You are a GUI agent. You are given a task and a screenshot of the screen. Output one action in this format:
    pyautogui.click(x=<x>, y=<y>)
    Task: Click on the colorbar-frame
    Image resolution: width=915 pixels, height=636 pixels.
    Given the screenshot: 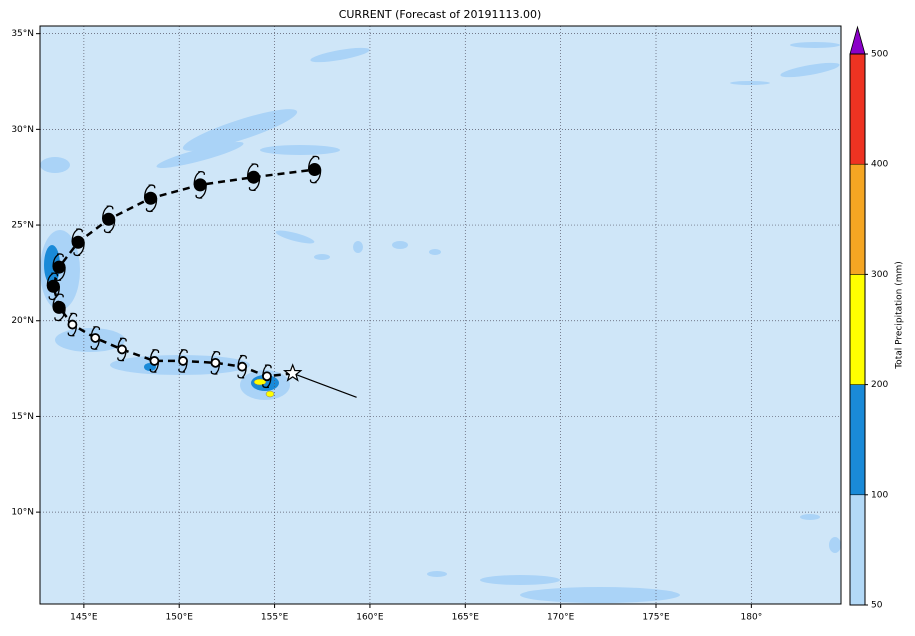 What is the action you would take?
    pyautogui.click(x=857, y=329)
    